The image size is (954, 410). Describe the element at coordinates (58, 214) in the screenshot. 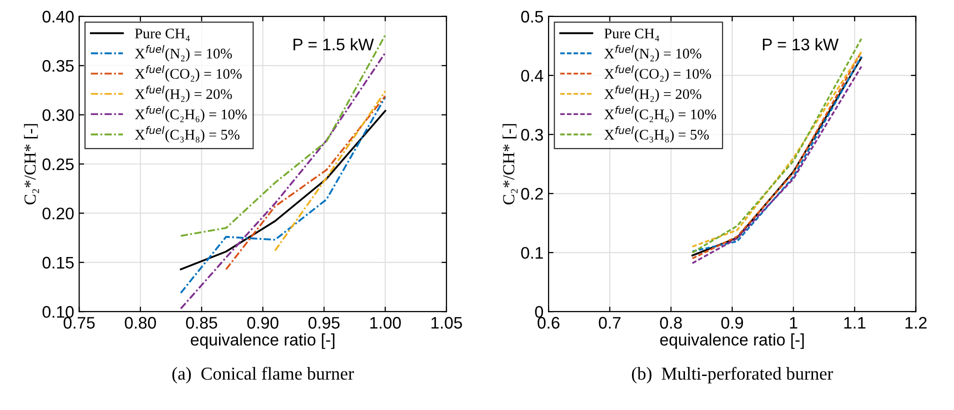

I see `y-tick-label: 0.20` at that location.